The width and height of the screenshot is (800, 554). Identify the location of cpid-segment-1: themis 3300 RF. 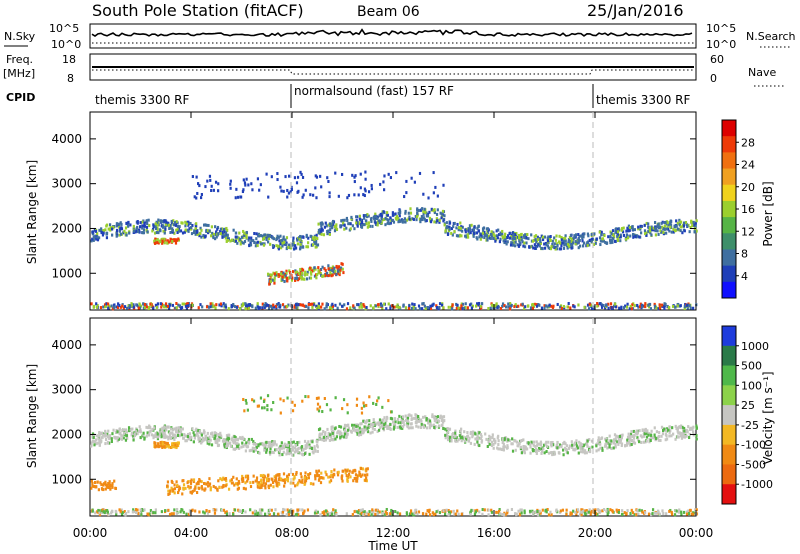
(142, 100).